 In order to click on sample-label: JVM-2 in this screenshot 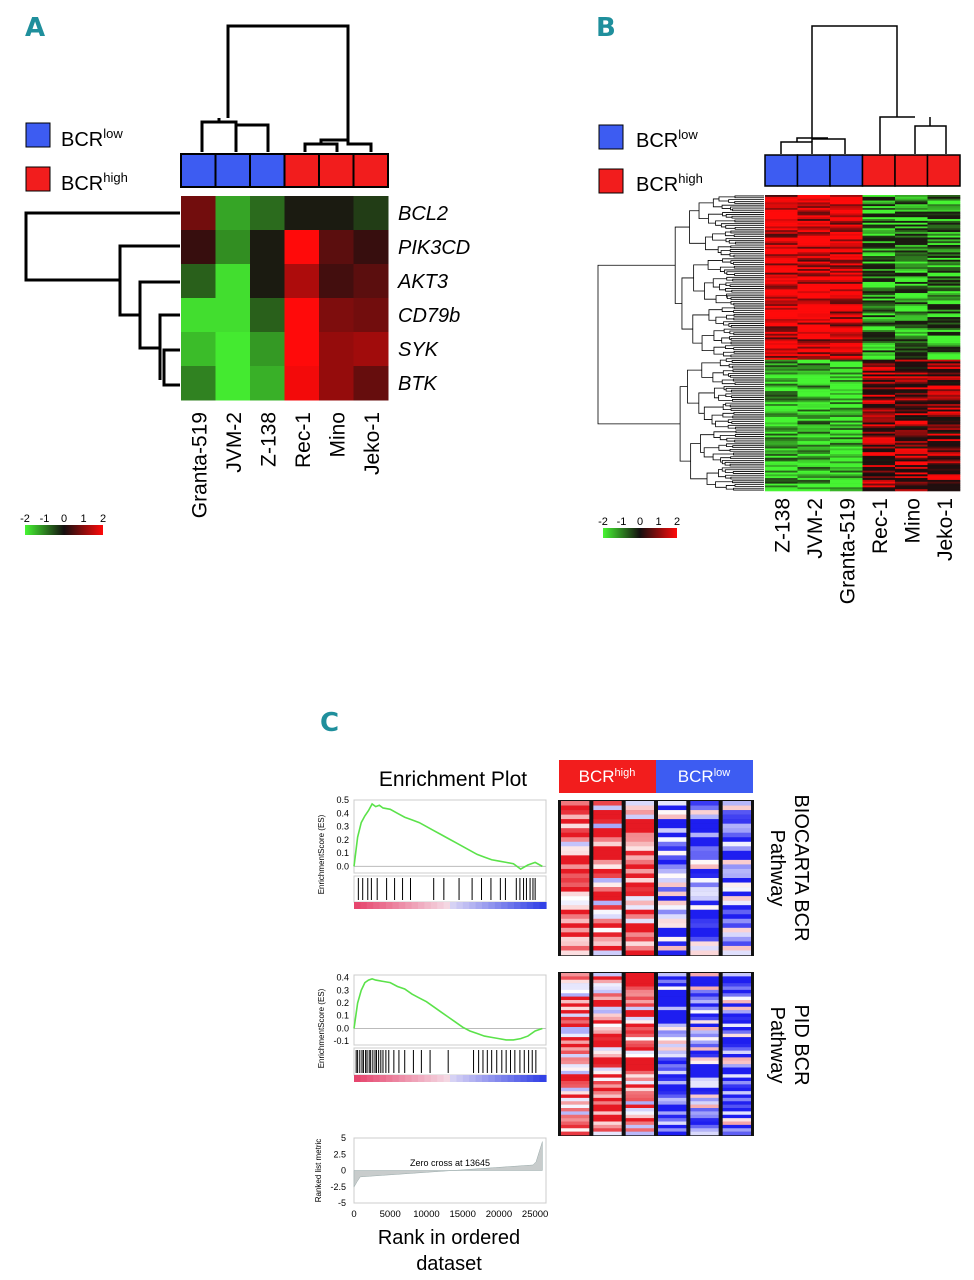, I will do `click(815, 528)`.